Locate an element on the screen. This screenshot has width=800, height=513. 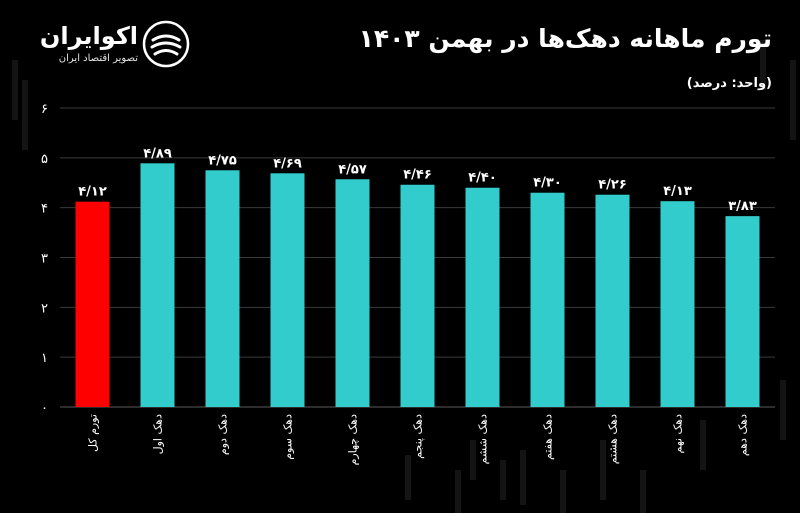
x-tick-label: دهک چهارم is located at coordinates (353, 439).